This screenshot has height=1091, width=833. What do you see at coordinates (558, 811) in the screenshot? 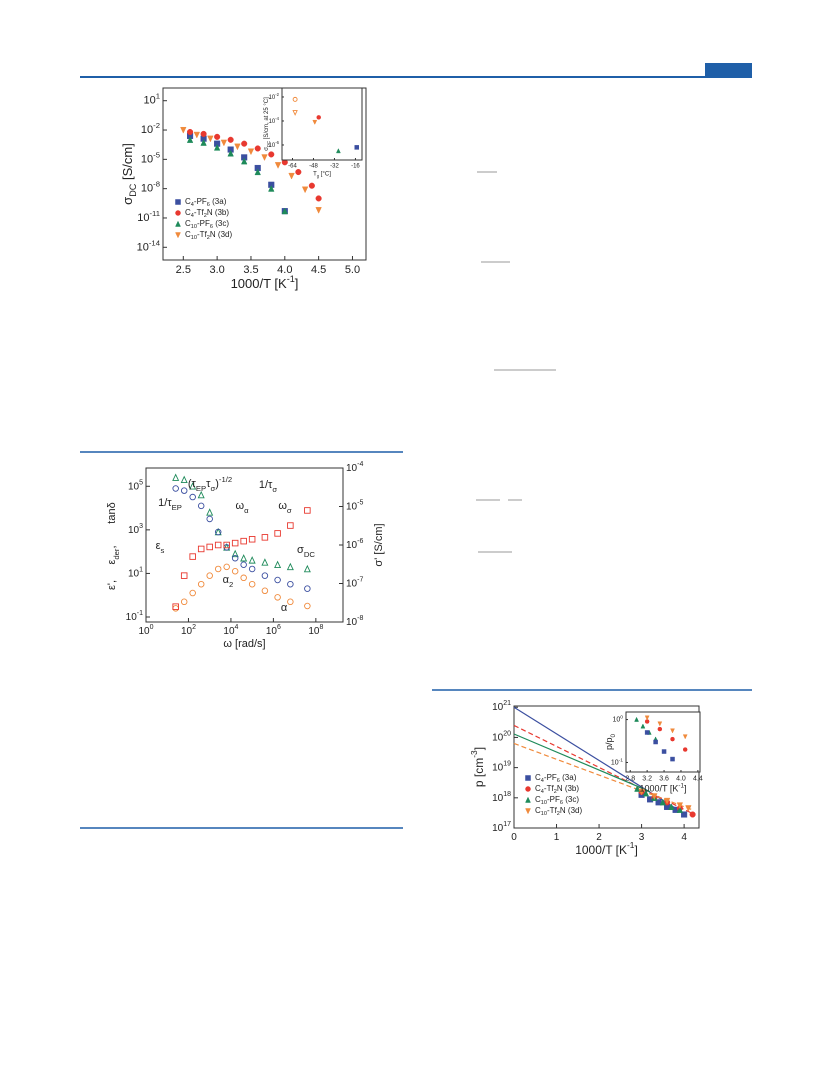
I see `legend-label: C10-Tf2N (3d)` at bounding box center [558, 811].